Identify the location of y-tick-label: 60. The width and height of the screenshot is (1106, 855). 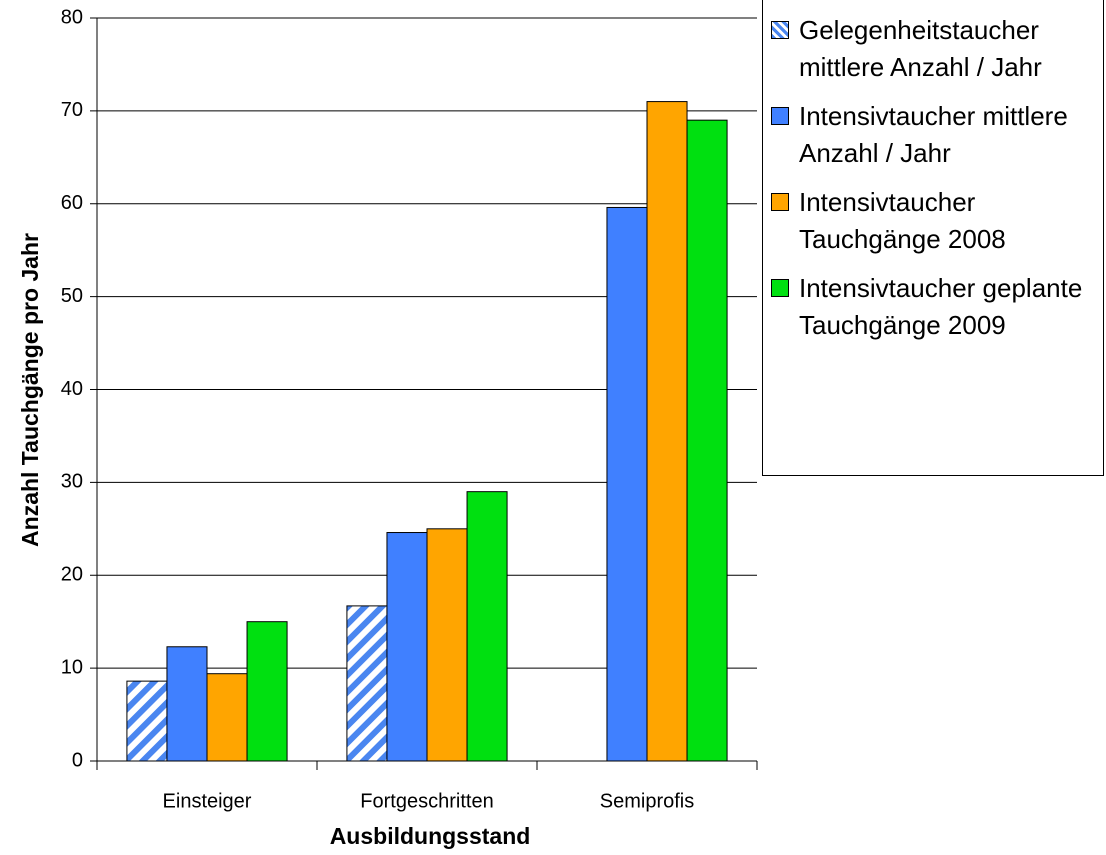
(72, 203).